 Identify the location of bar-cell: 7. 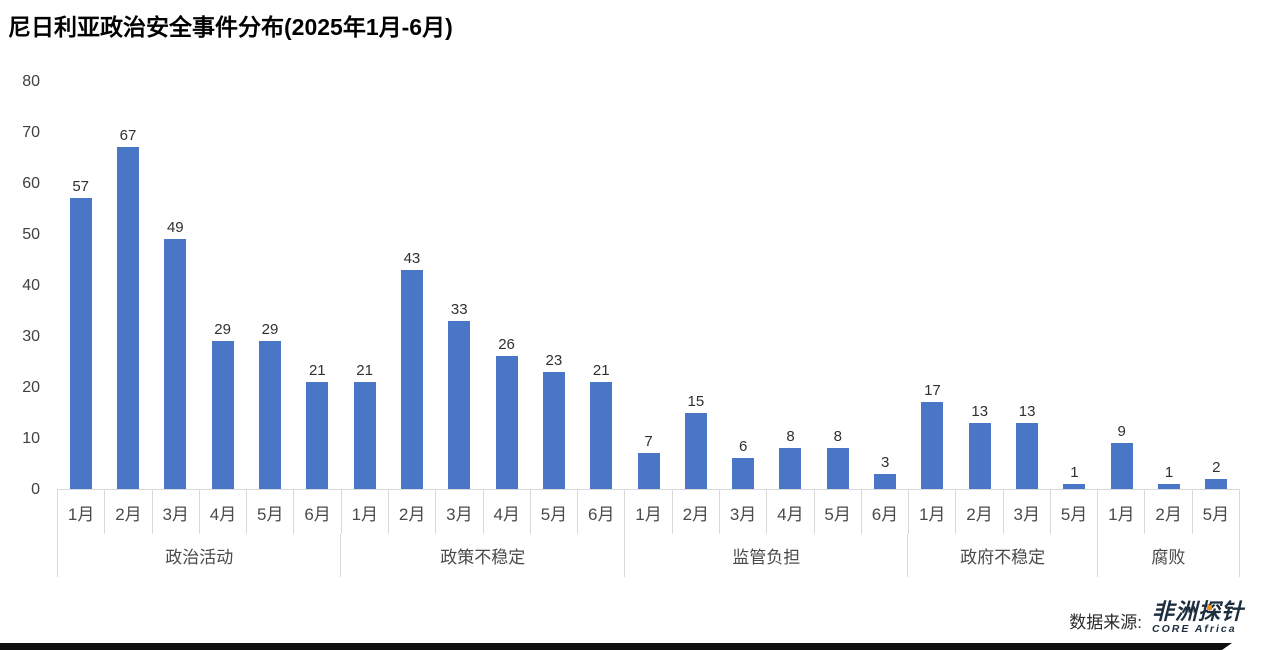
(648, 285).